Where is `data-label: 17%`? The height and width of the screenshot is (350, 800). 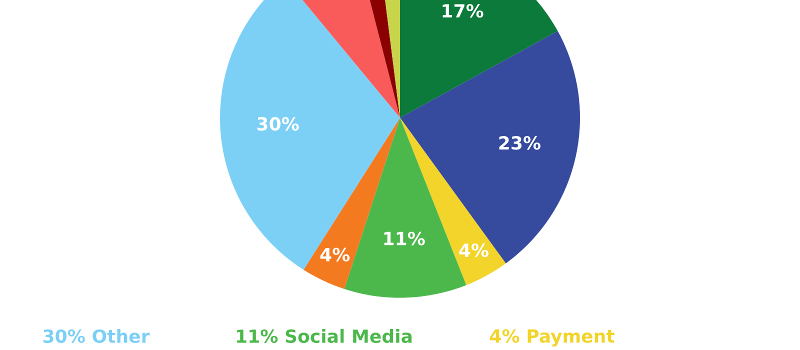
data-label: 17% is located at coordinates (463, 11).